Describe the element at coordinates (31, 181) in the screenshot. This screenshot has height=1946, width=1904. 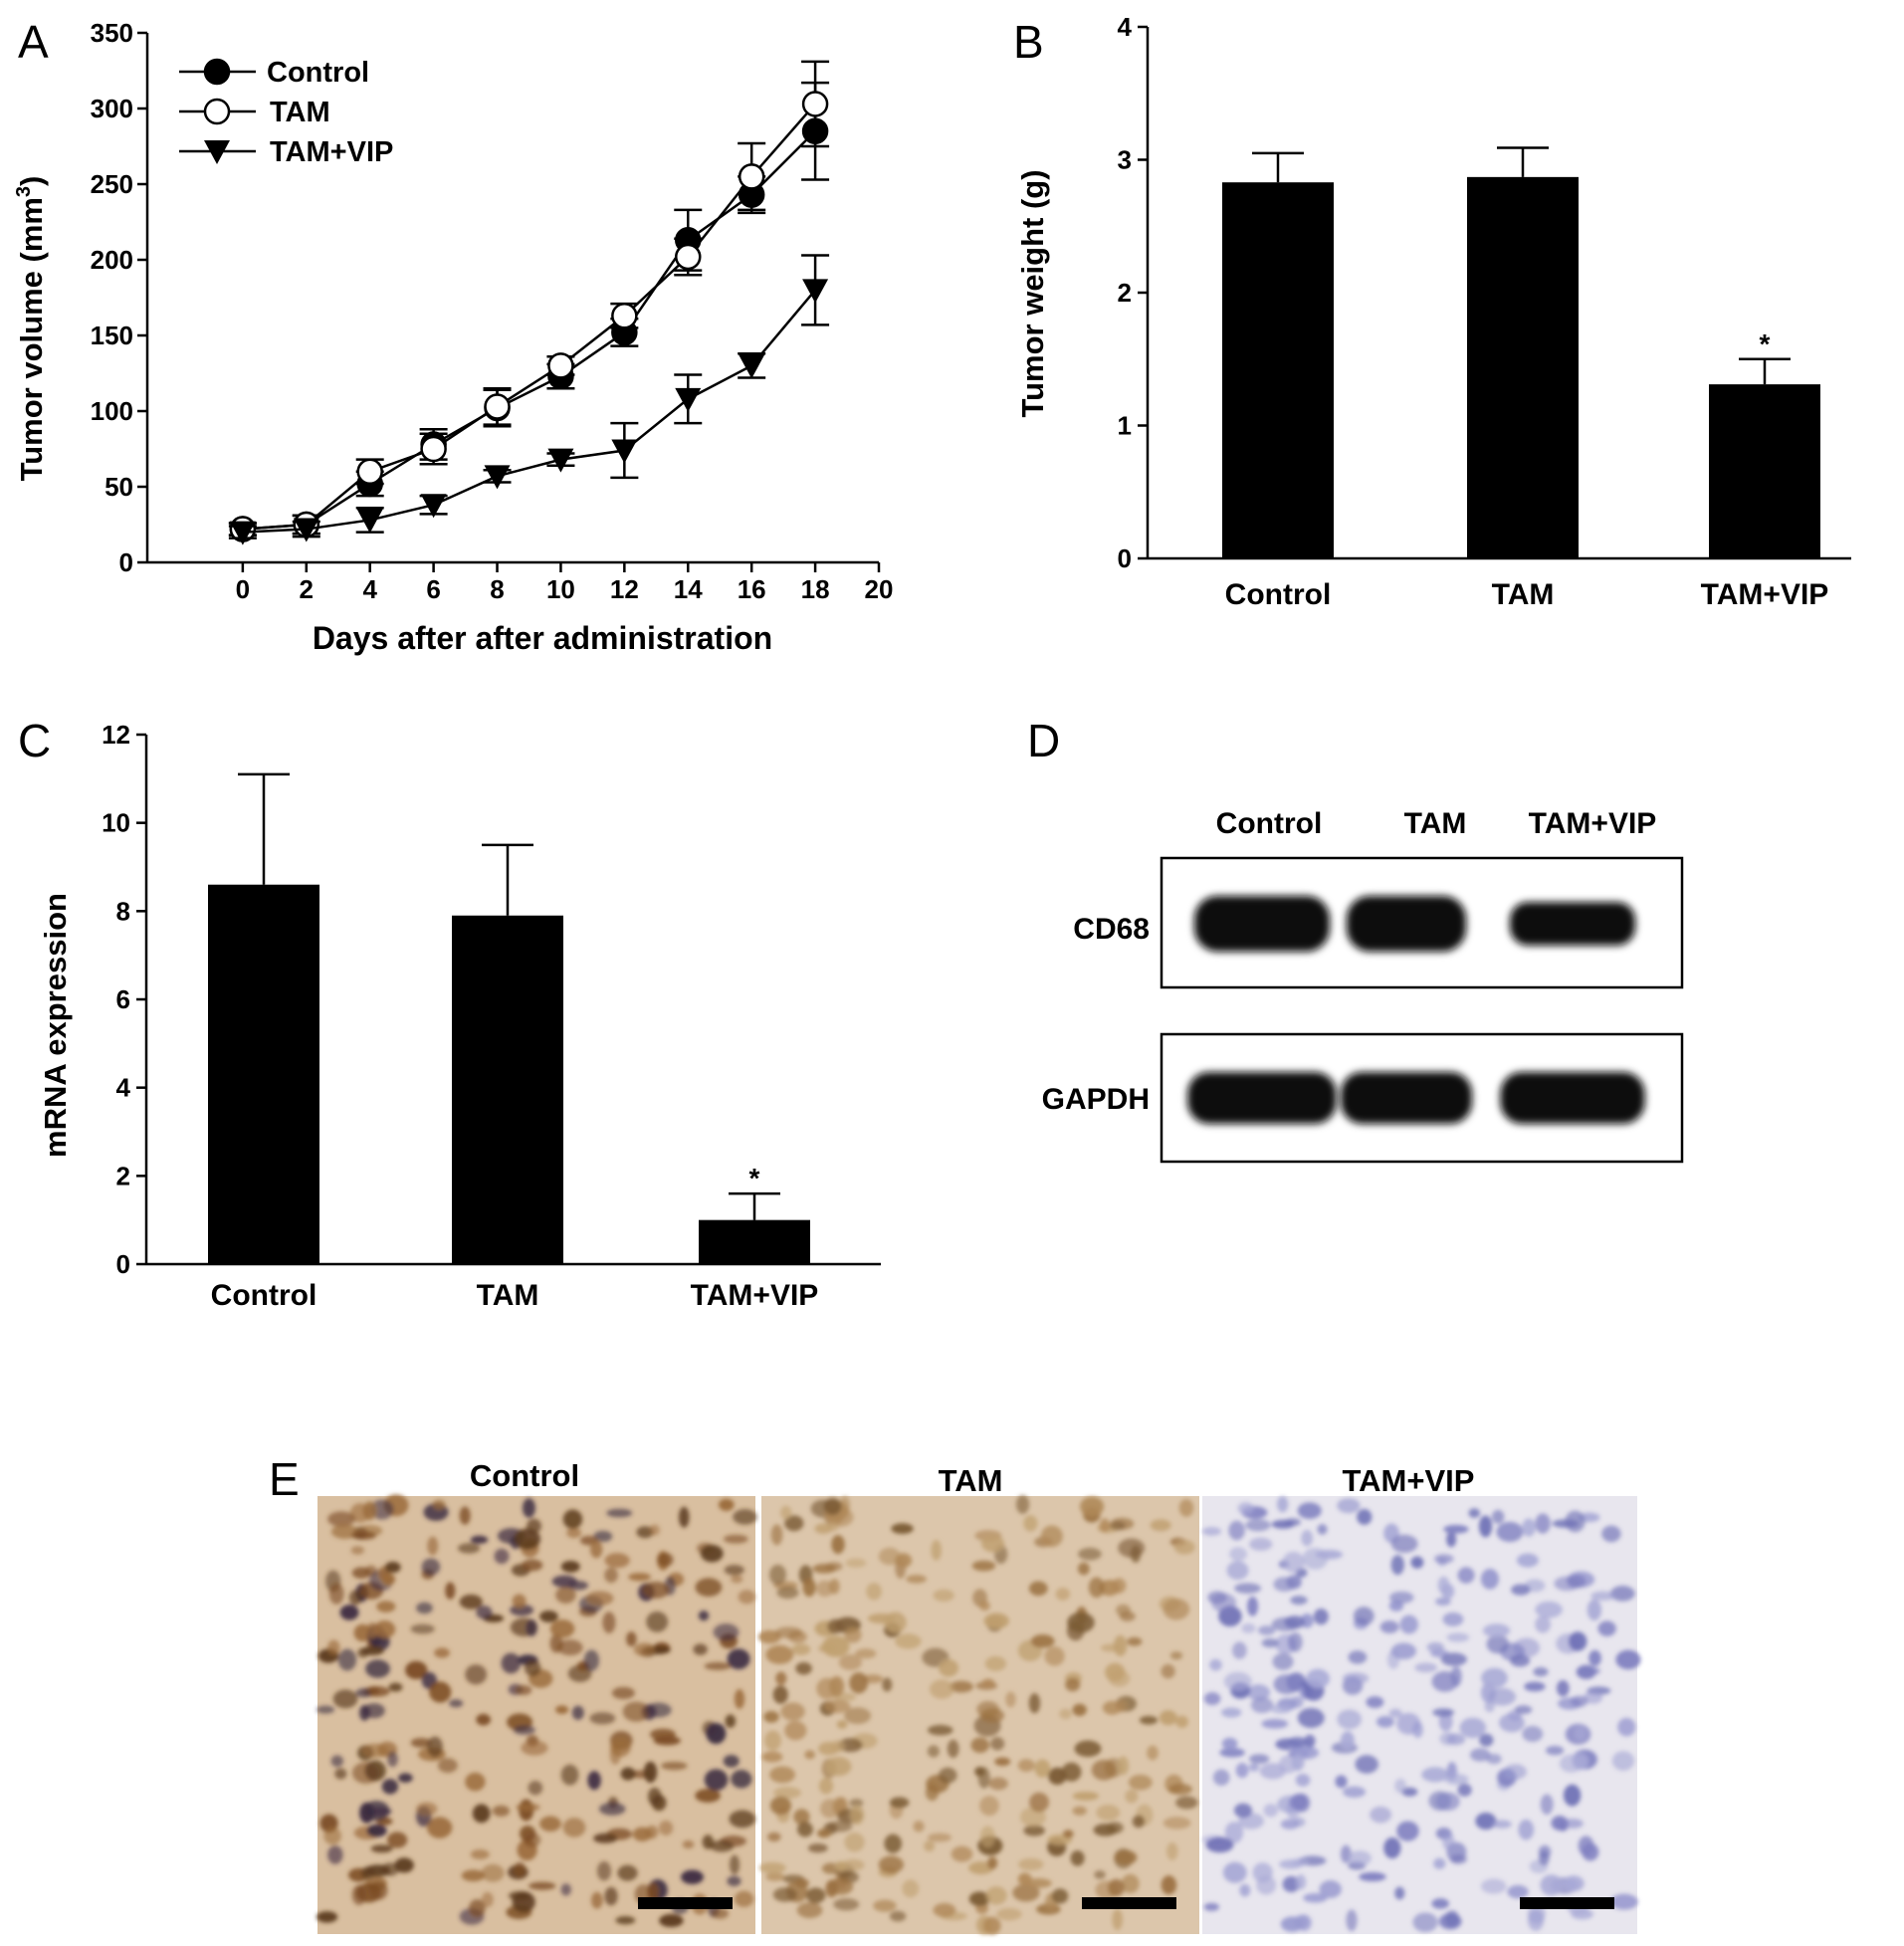
I see `chart-a-y-label-close: )` at that location.